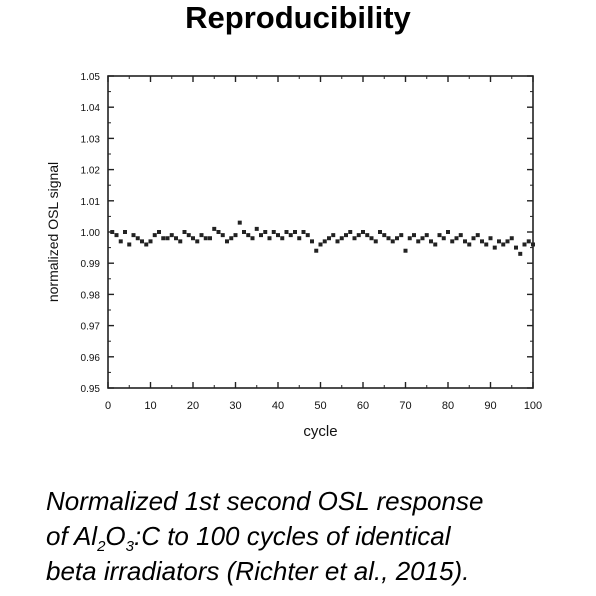 Image resolution: width=596 pixels, height=596 pixels. What do you see at coordinates (533, 406) in the screenshot?
I see `x-tick-label: 100` at bounding box center [533, 406].